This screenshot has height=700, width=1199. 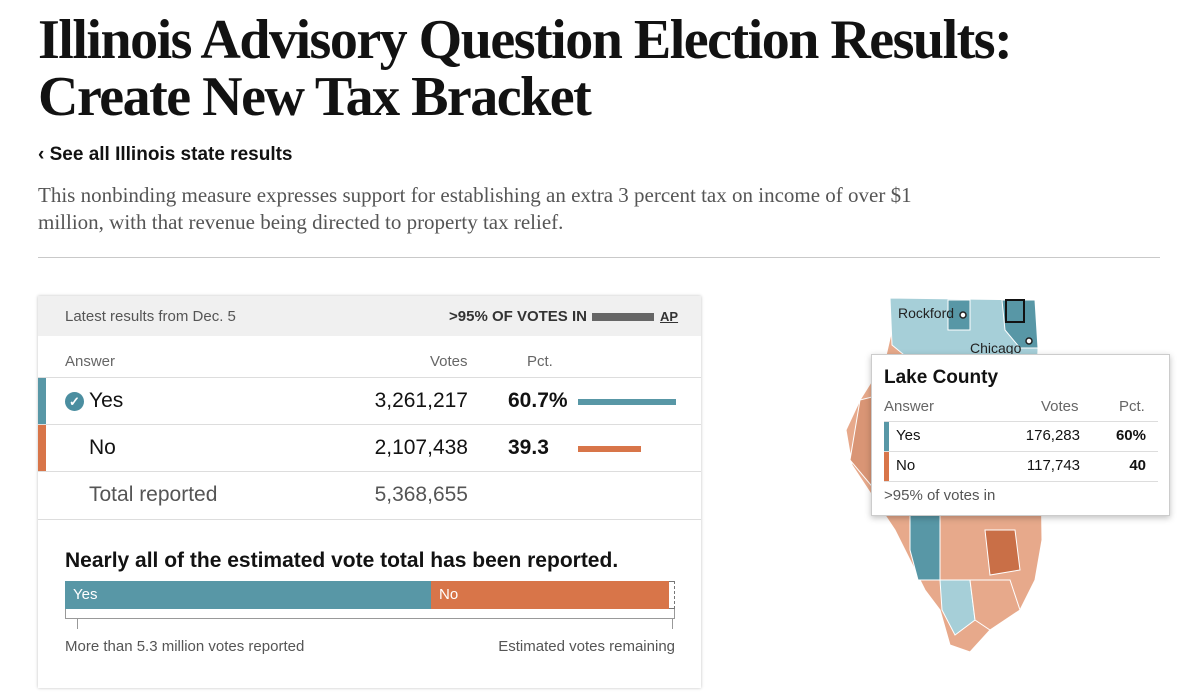 What do you see at coordinates (672, 624) in the screenshot?
I see `bracket-tick-right` at bounding box center [672, 624].